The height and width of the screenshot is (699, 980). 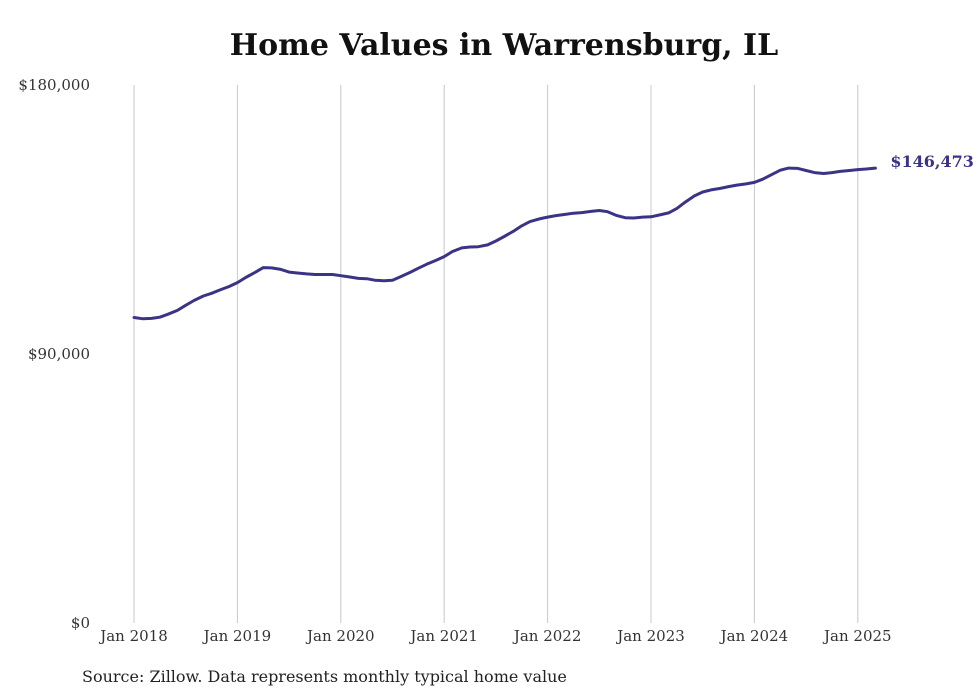 I want to click on x-tick-label: Jan 2020, so click(x=340, y=636).